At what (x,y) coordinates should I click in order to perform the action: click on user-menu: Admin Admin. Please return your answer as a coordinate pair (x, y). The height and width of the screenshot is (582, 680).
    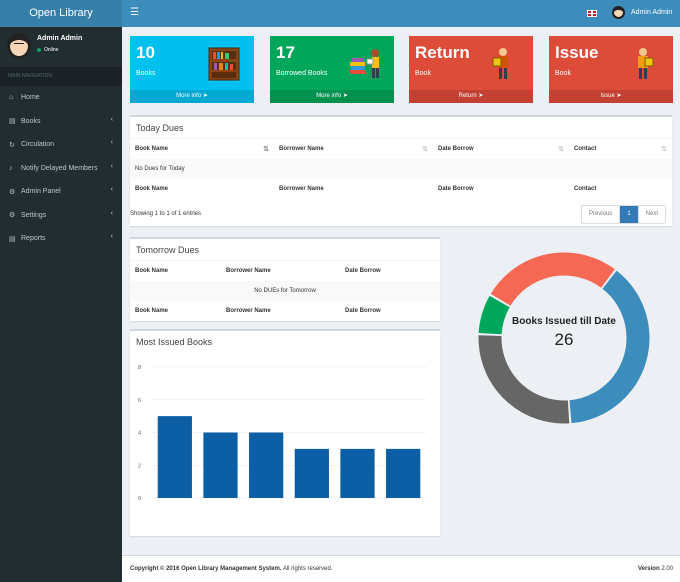
    Looking at the image, I should click on (642, 12).